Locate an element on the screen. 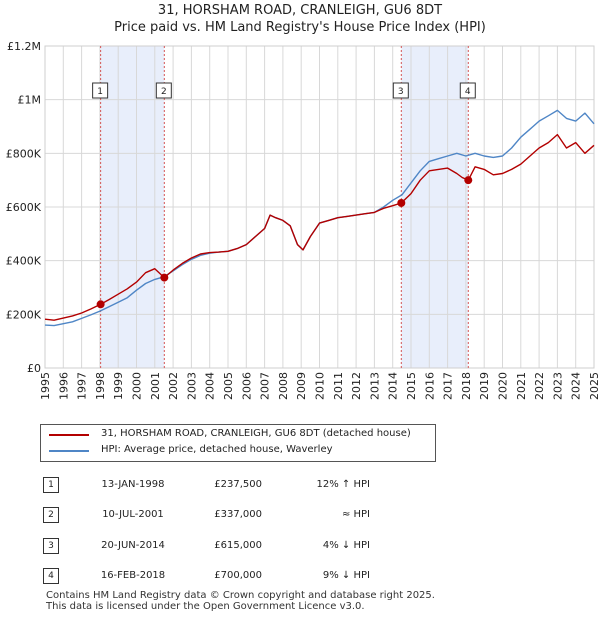 The height and width of the screenshot is (620, 600). x-tick-label: 2017 is located at coordinates (448, 386).